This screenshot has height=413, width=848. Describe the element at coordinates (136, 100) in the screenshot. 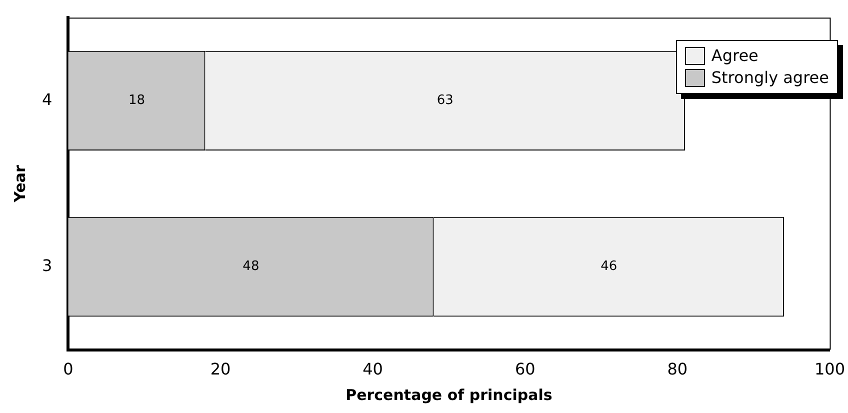

I see `data-label: 18` at that location.